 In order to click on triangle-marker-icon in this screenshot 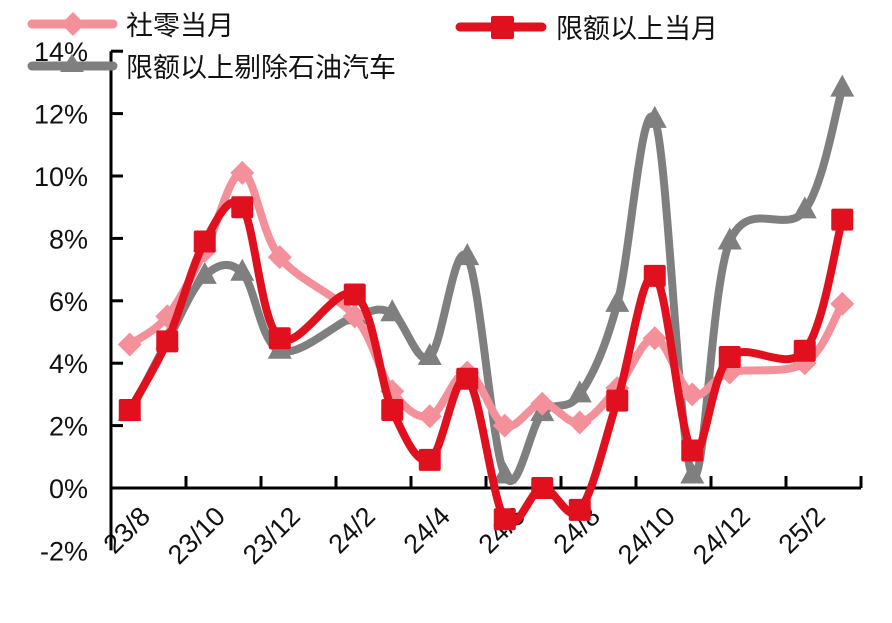, I will do `click(72, 63)`.